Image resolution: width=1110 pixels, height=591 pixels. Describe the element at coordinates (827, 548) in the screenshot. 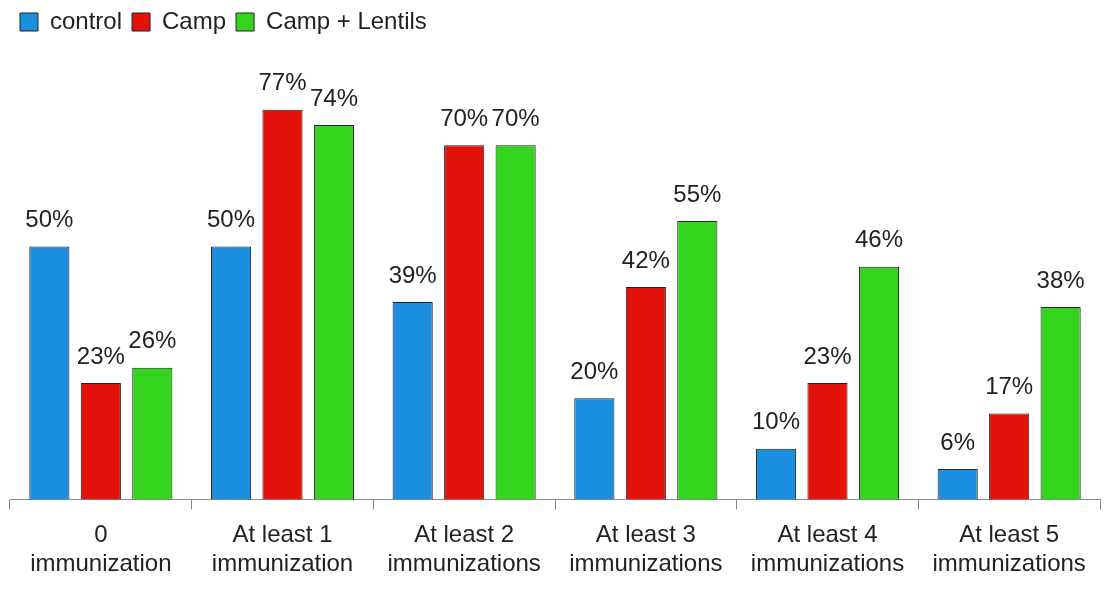

I see `x-tick-label: At least 4 immunizations` at that location.